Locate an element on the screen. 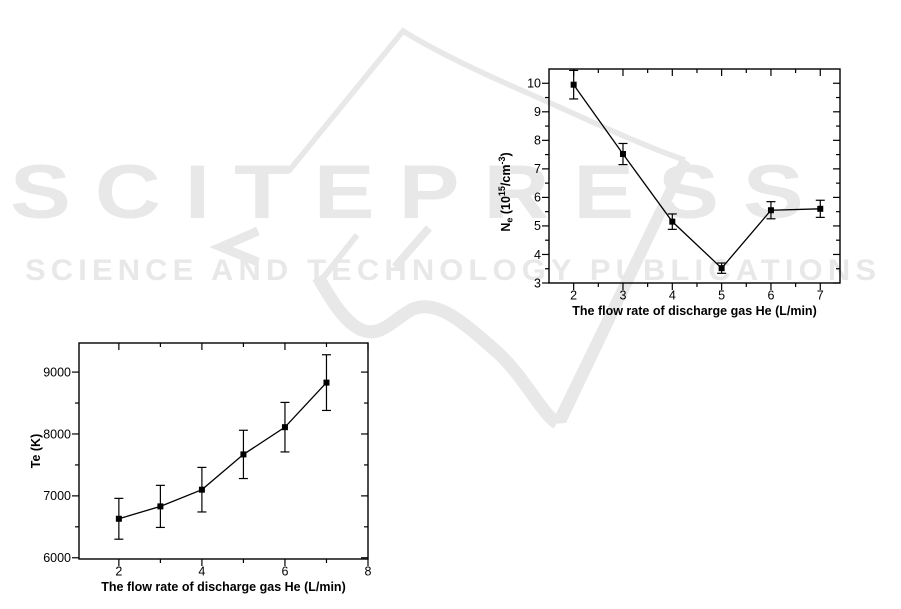  x-tick-label: 8 is located at coordinates (368, 572).